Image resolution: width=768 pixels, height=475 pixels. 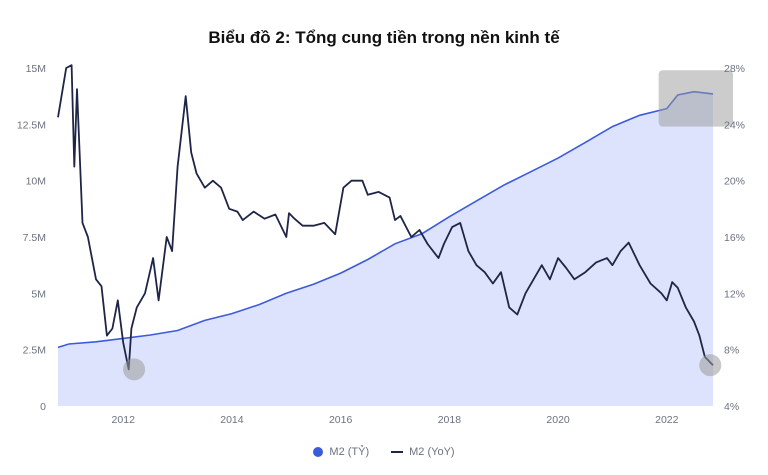 What do you see at coordinates (134, 369) in the screenshot?
I see `highlight-circle-low-2012` at bounding box center [134, 369].